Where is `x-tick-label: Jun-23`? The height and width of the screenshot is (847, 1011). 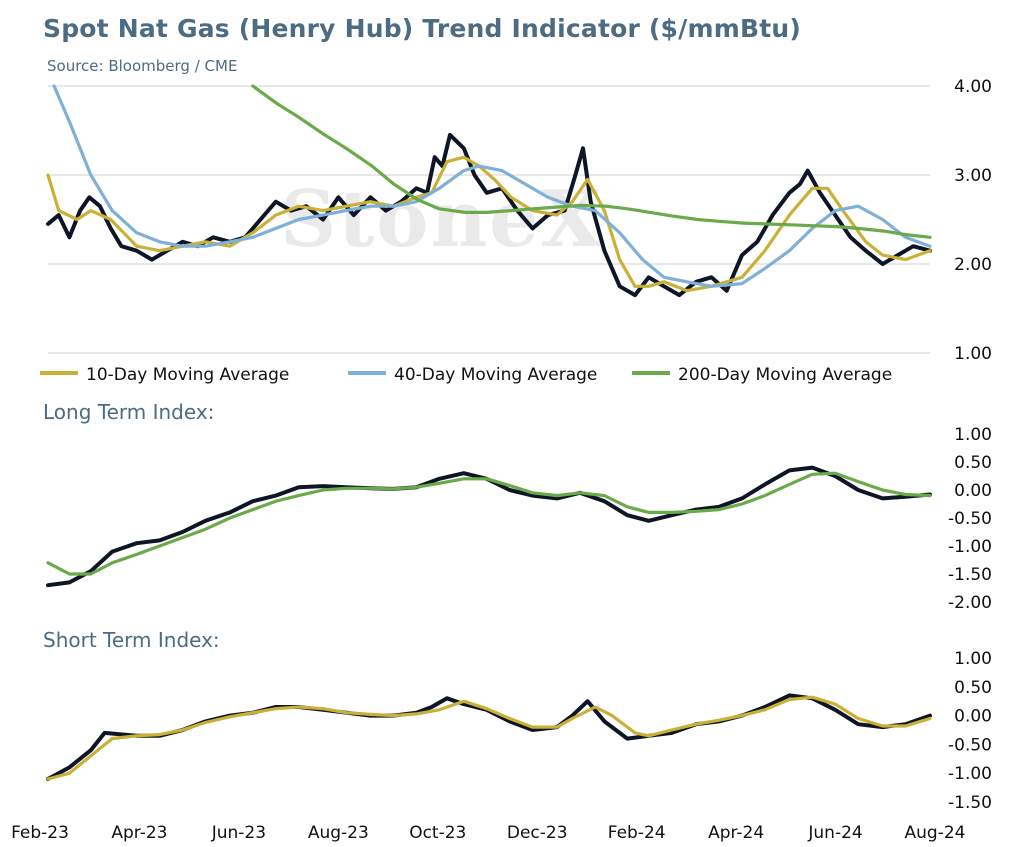
x-tick-label: Jun-23 is located at coordinates (238, 833).